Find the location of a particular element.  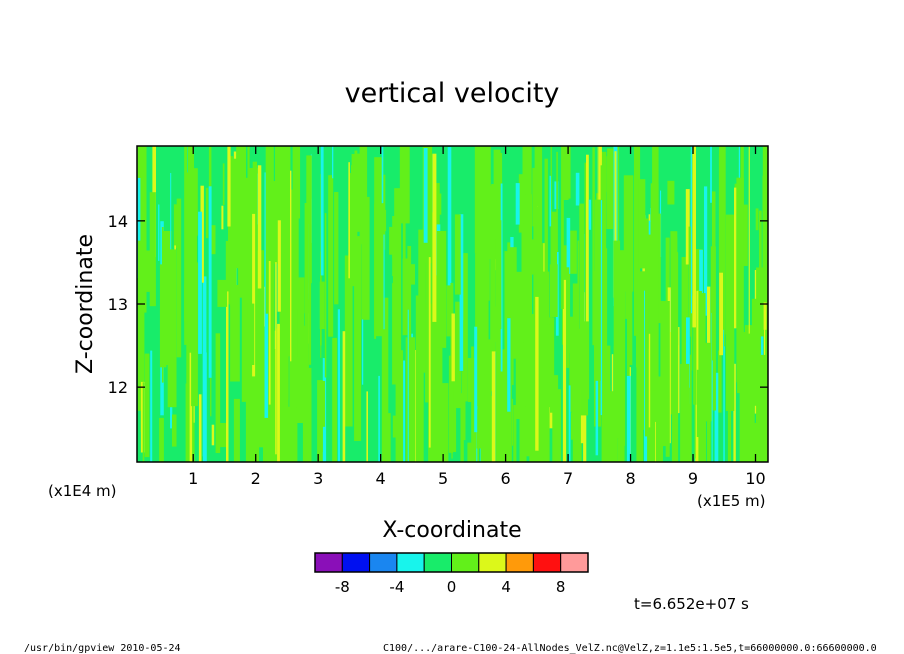

colorbar-frame is located at coordinates (451, 562).